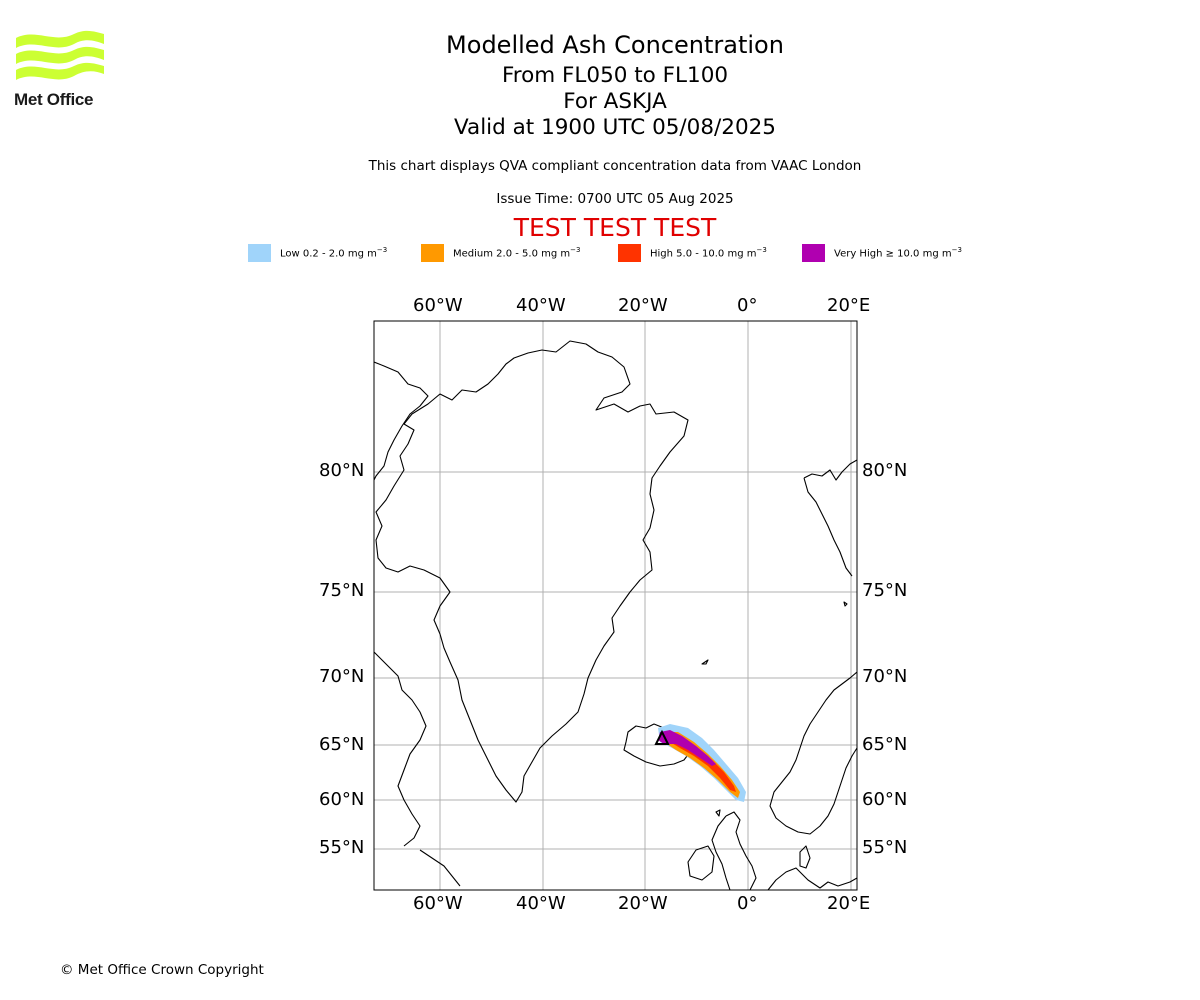  What do you see at coordinates (705, 662) in the screenshot?
I see `jan-mayen-coastline` at bounding box center [705, 662].